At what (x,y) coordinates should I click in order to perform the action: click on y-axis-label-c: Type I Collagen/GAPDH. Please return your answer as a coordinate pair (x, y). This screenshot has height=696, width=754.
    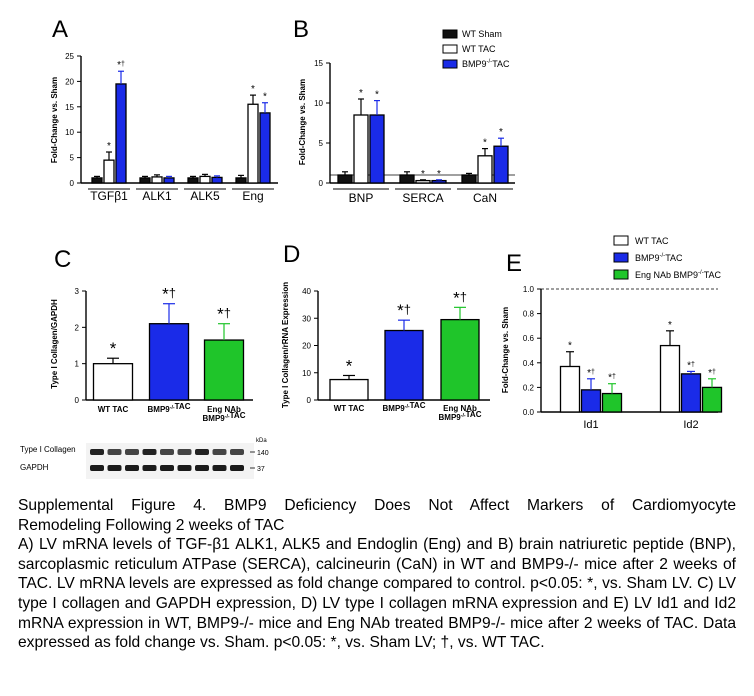
    Looking at the image, I should click on (54, 344).